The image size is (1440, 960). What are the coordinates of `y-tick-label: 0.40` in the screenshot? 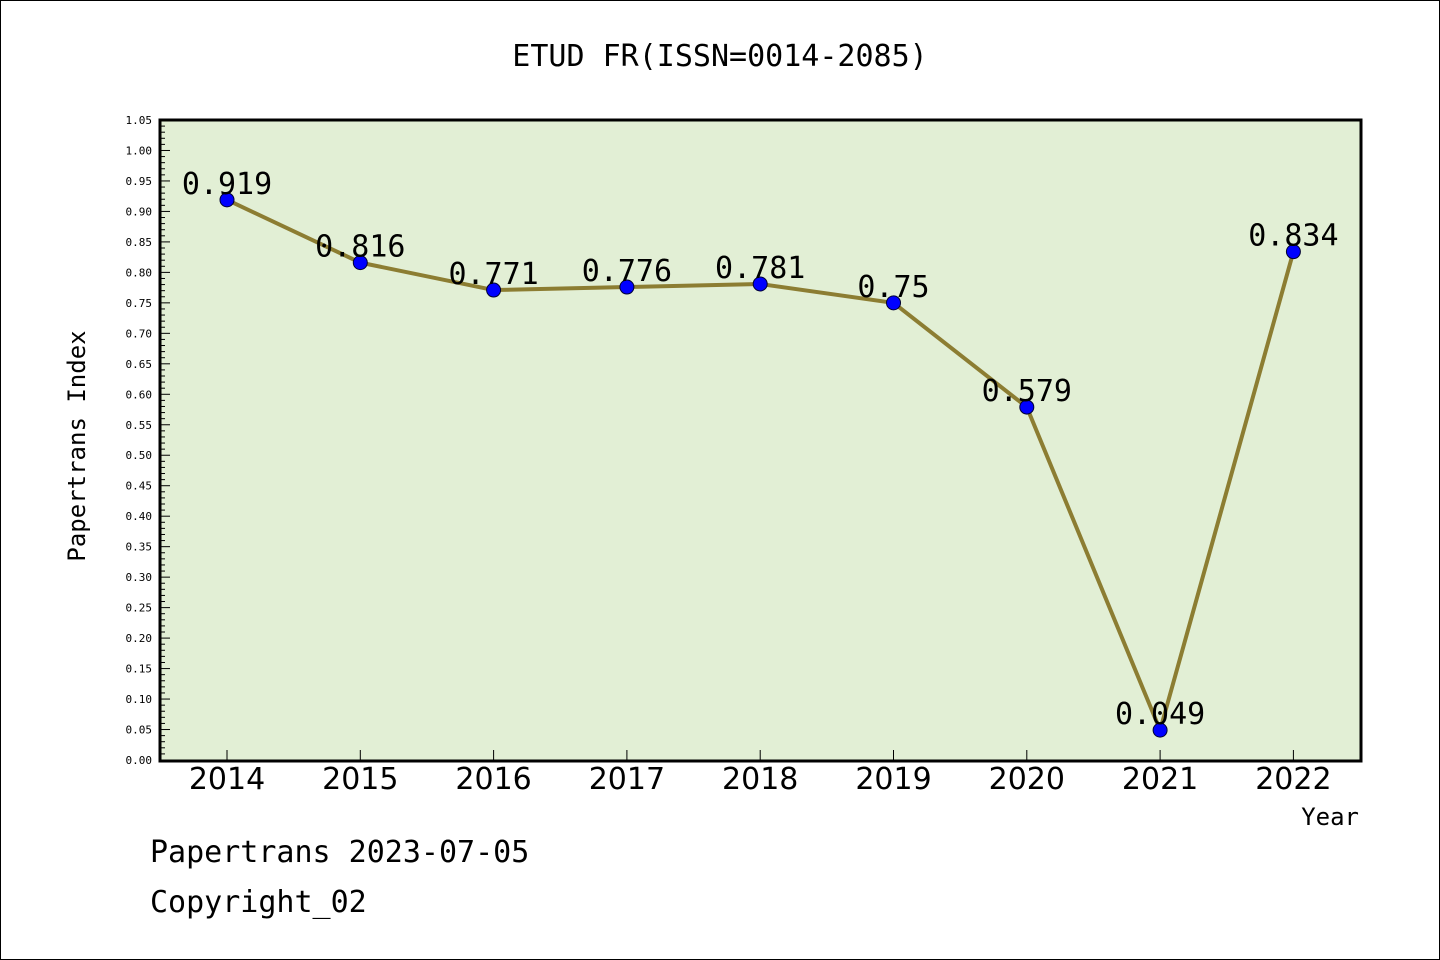 It's located at (139, 516).